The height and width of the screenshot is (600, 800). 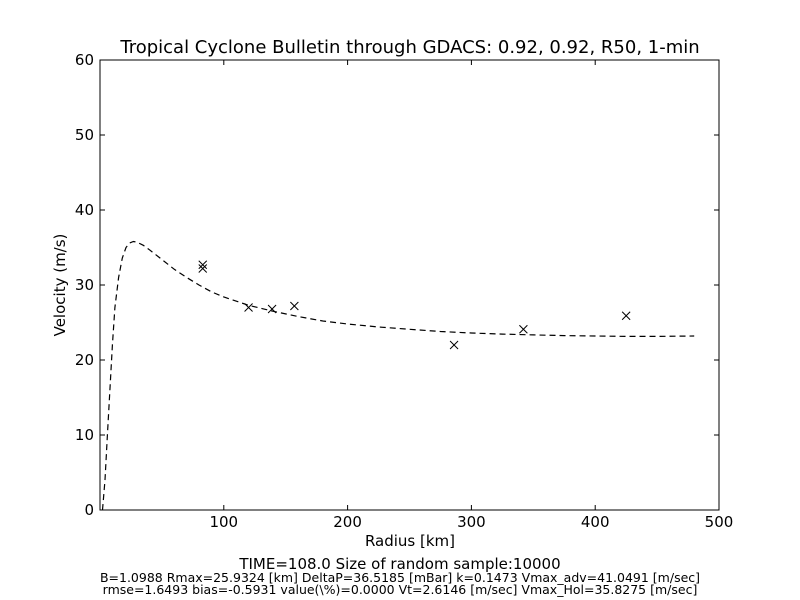 What do you see at coordinates (471, 522) in the screenshot?
I see `x-tick-label: 300` at bounding box center [471, 522].